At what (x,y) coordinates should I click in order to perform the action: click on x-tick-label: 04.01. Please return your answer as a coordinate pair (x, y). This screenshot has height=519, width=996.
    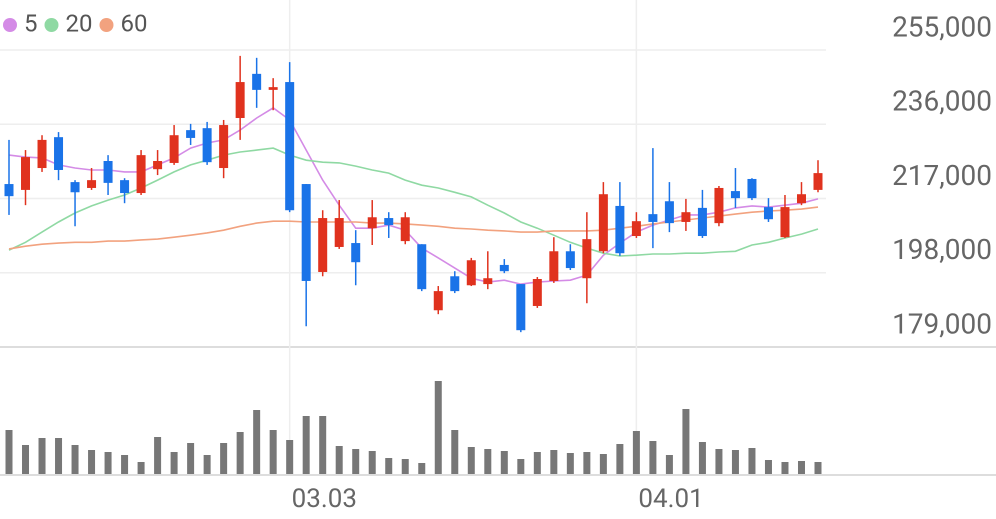
    Looking at the image, I should click on (670, 499).